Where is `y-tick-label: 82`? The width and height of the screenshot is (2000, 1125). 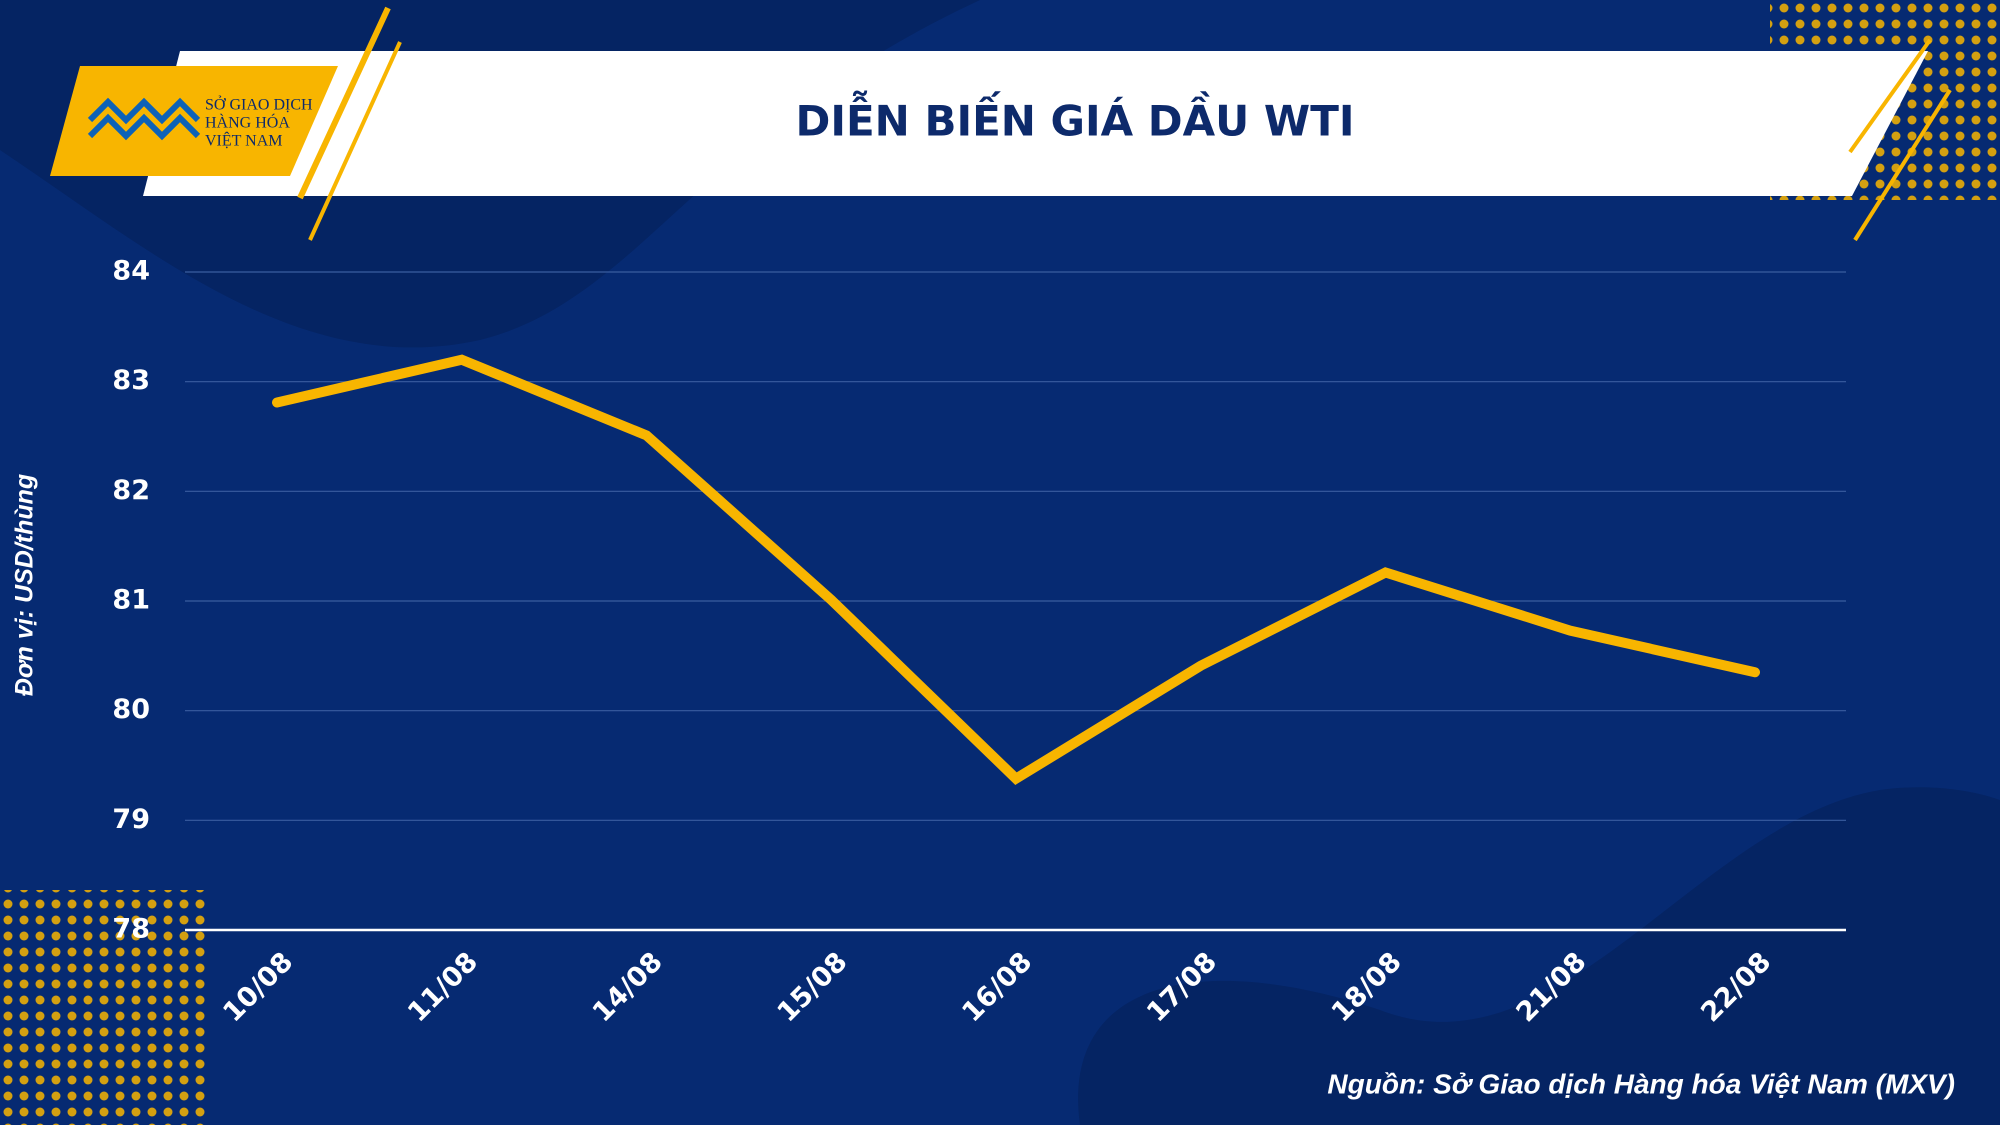
y-tick-label: 82 is located at coordinates (131, 490).